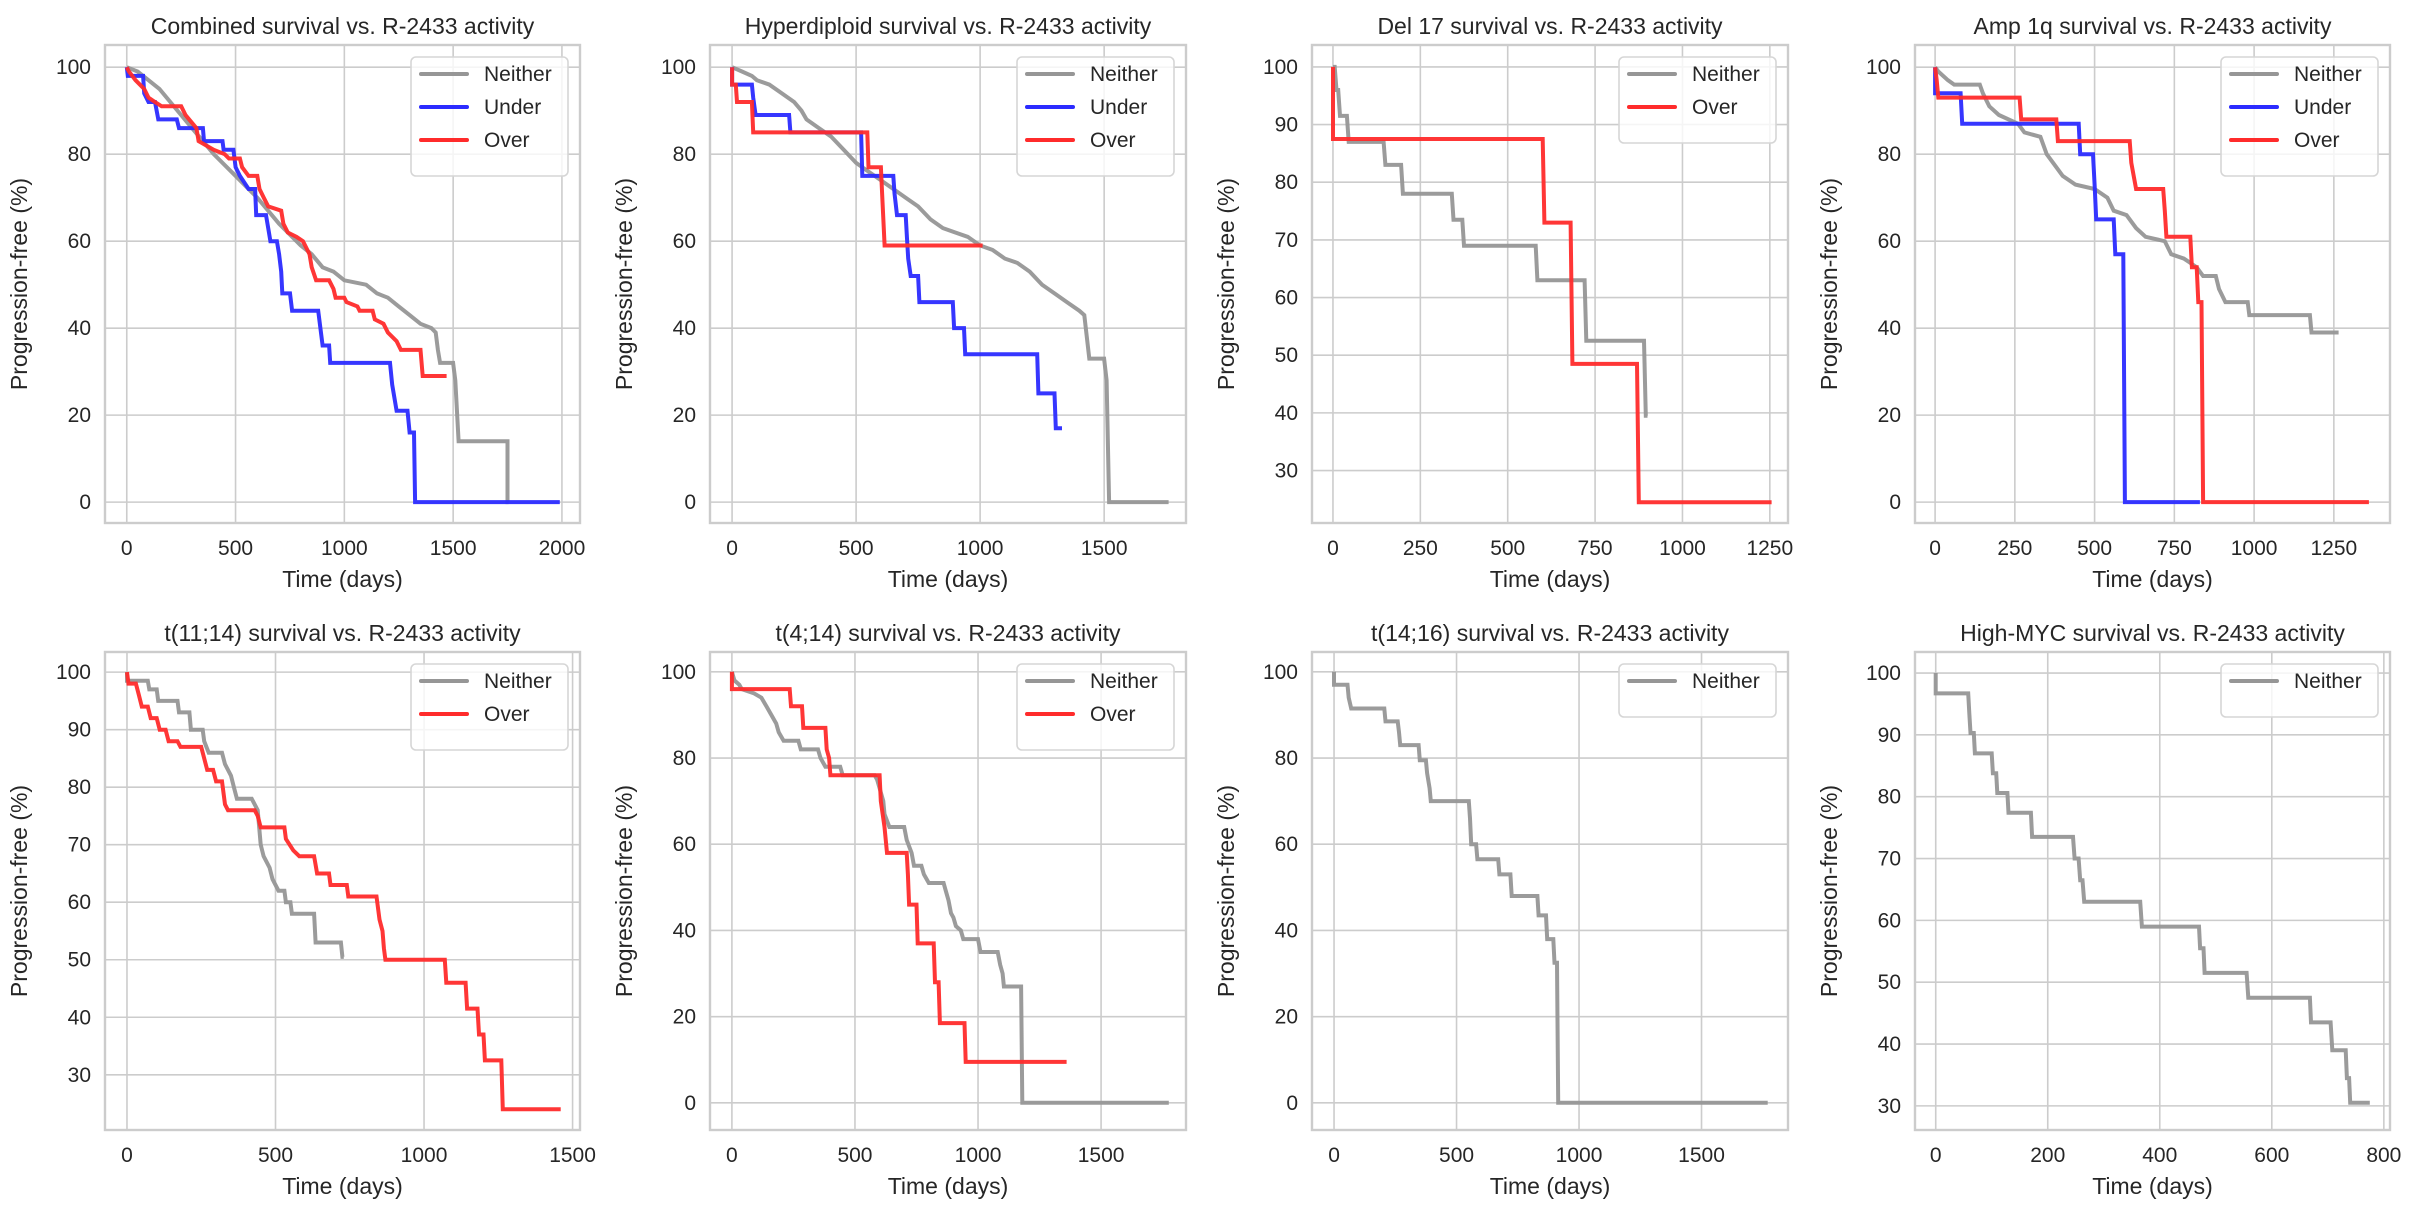  What do you see at coordinates (2152, 633) in the screenshot?
I see `subplot-title: High-MYC survival vs. R-2433 activity` at bounding box center [2152, 633].